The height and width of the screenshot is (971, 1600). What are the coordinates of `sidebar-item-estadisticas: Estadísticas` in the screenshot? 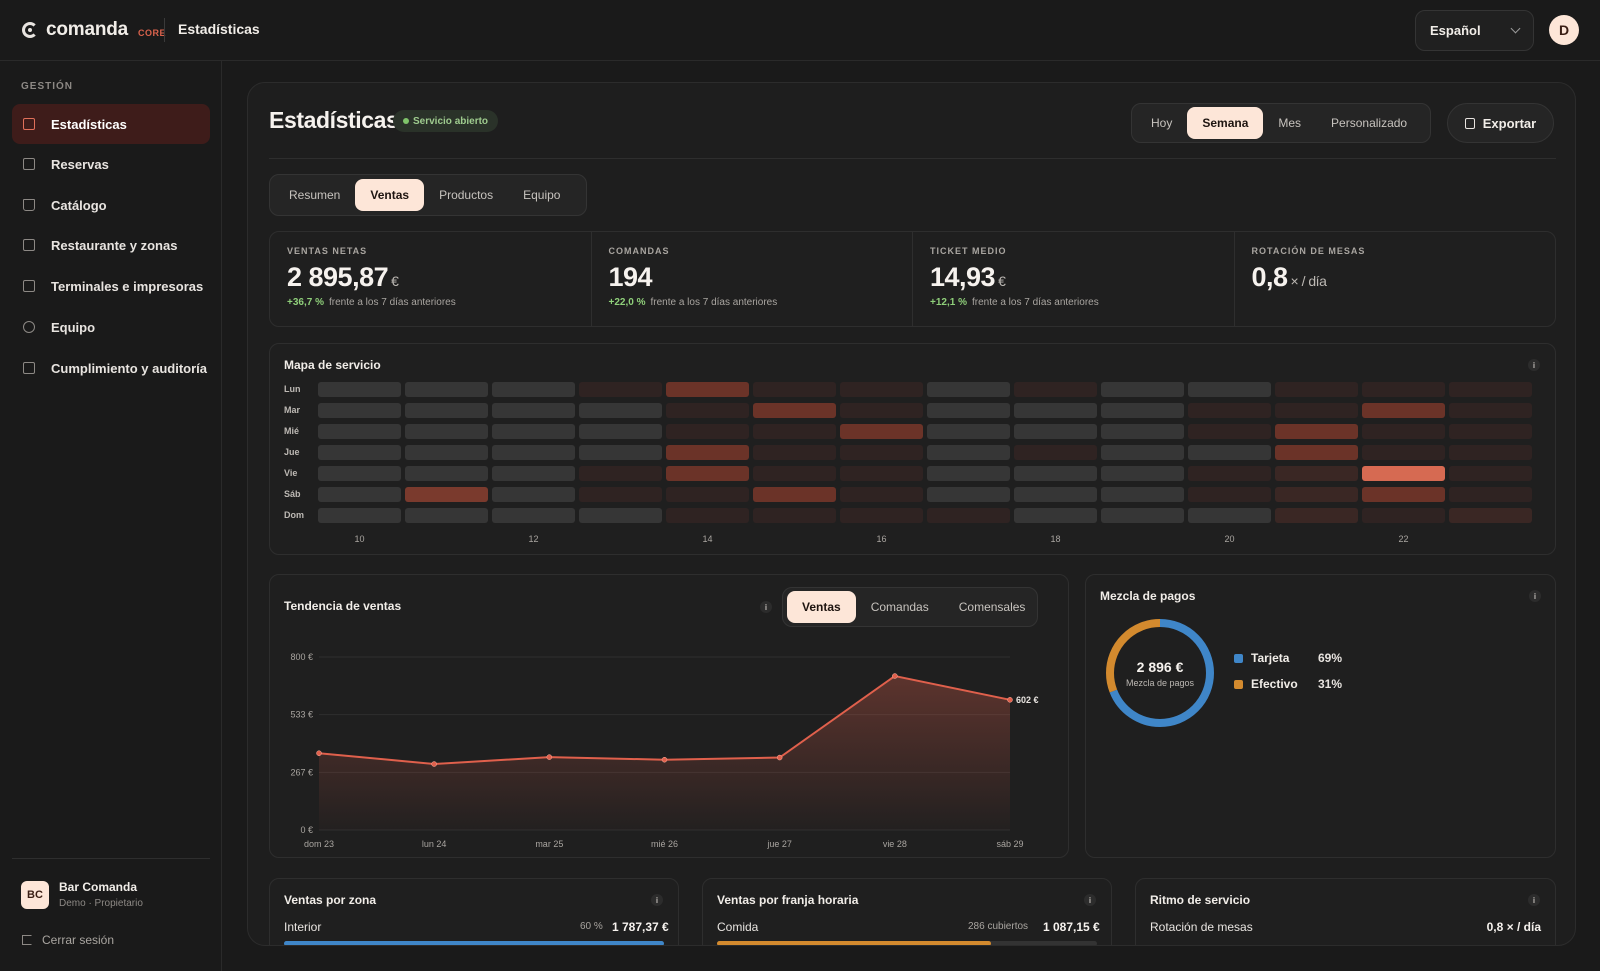 It's located at (111, 124).